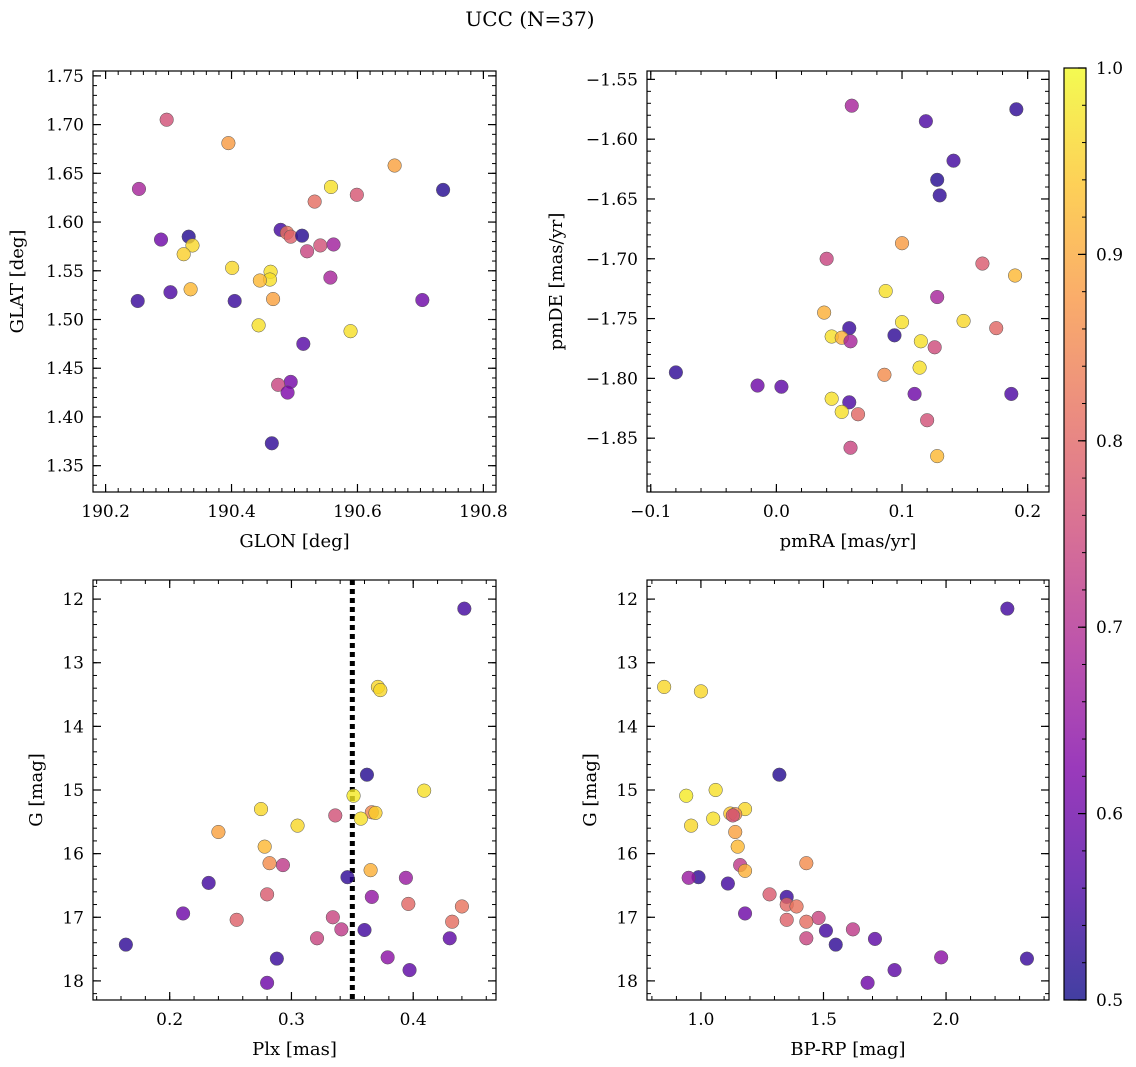  What do you see at coordinates (65, 272) in the screenshot?
I see `y-tick-label: 1.55` at bounding box center [65, 272].